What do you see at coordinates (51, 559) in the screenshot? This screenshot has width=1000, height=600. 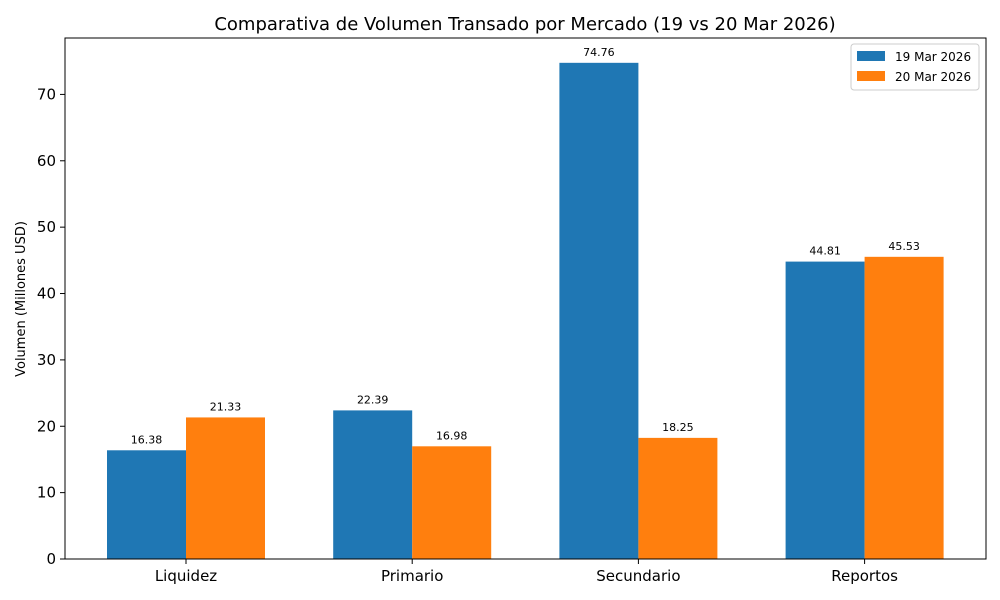 I see `y-tick-label: 0` at bounding box center [51, 559].